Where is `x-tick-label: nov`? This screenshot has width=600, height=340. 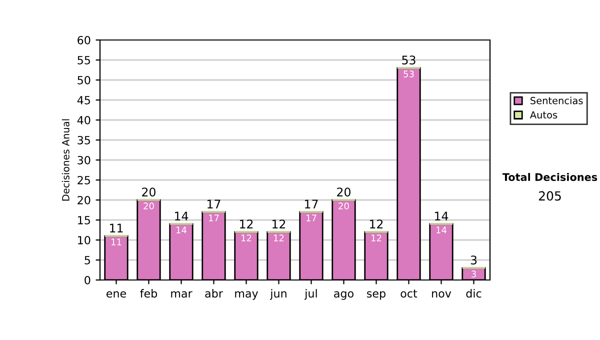 x-tick-label: nov is located at coordinates (442, 294).